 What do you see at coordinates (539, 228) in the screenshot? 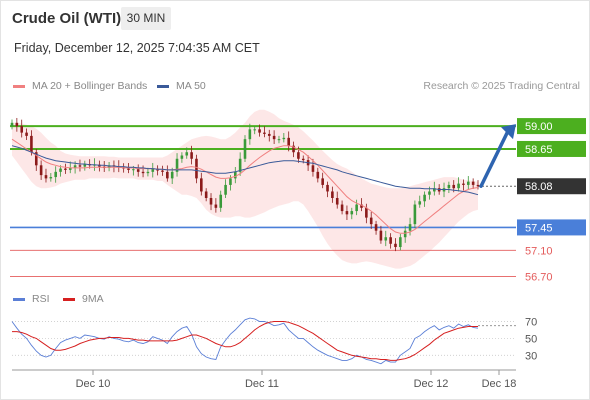
I see `level-label-57.45: 57.45` at bounding box center [539, 228].